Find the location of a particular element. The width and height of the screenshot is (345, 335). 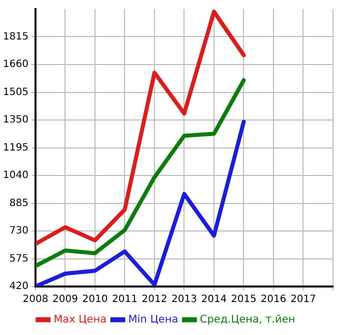

x-tick-label: 2017 is located at coordinates (303, 300).